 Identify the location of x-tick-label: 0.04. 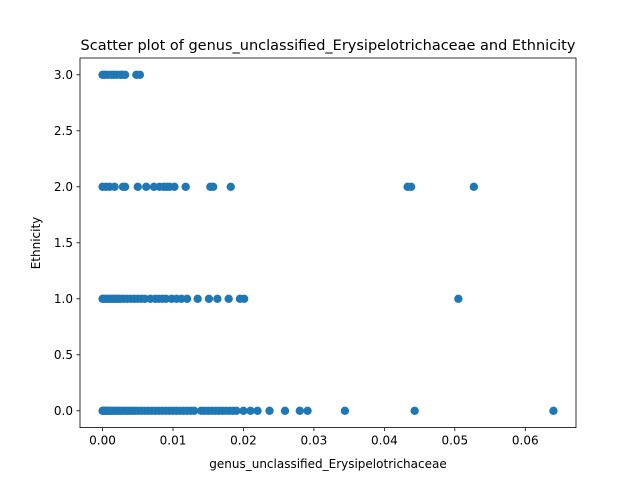
(384, 441).